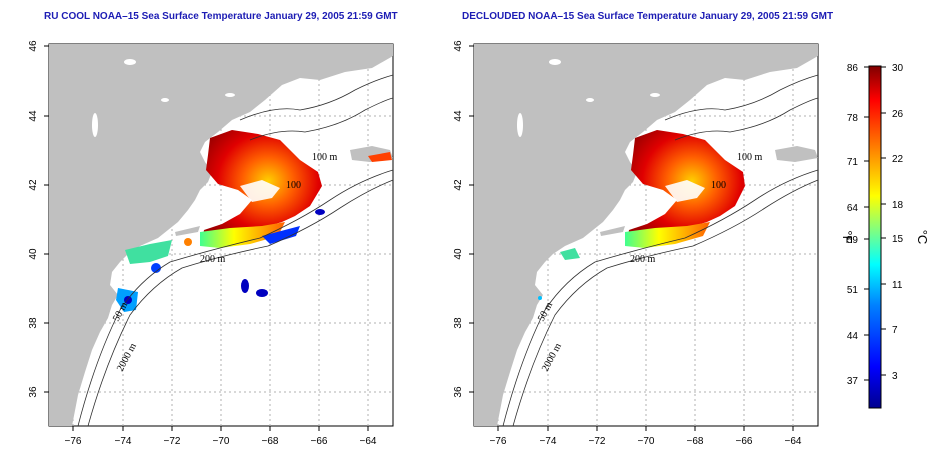  What do you see at coordinates (33, 392) in the screenshot?
I see `left-lat-label: 36` at bounding box center [33, 392].